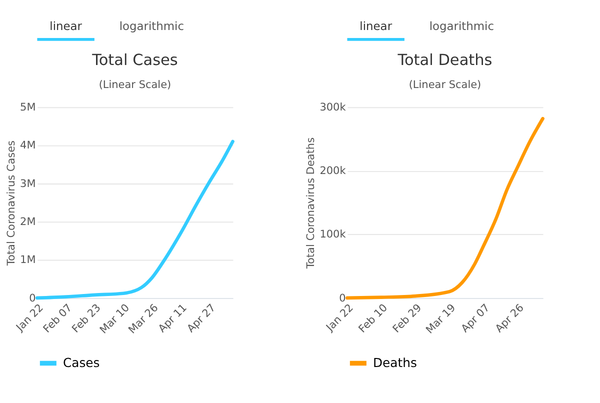  I want to click on y-tick-label: 100k, so click(333, 234).